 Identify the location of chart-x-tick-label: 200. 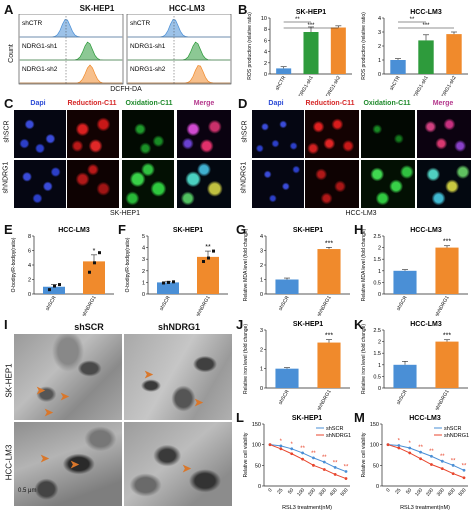
(430, 492).